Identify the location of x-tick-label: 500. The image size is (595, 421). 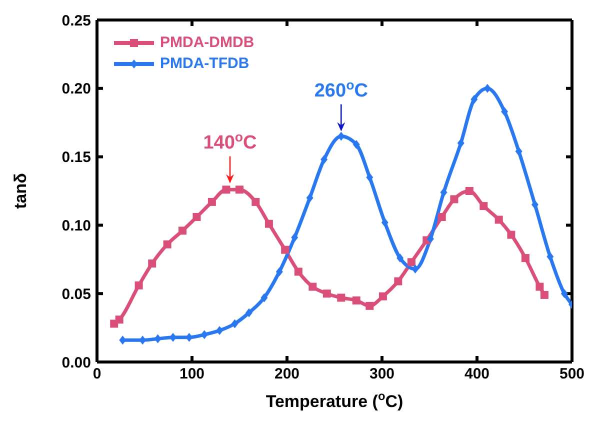
(572, 374).